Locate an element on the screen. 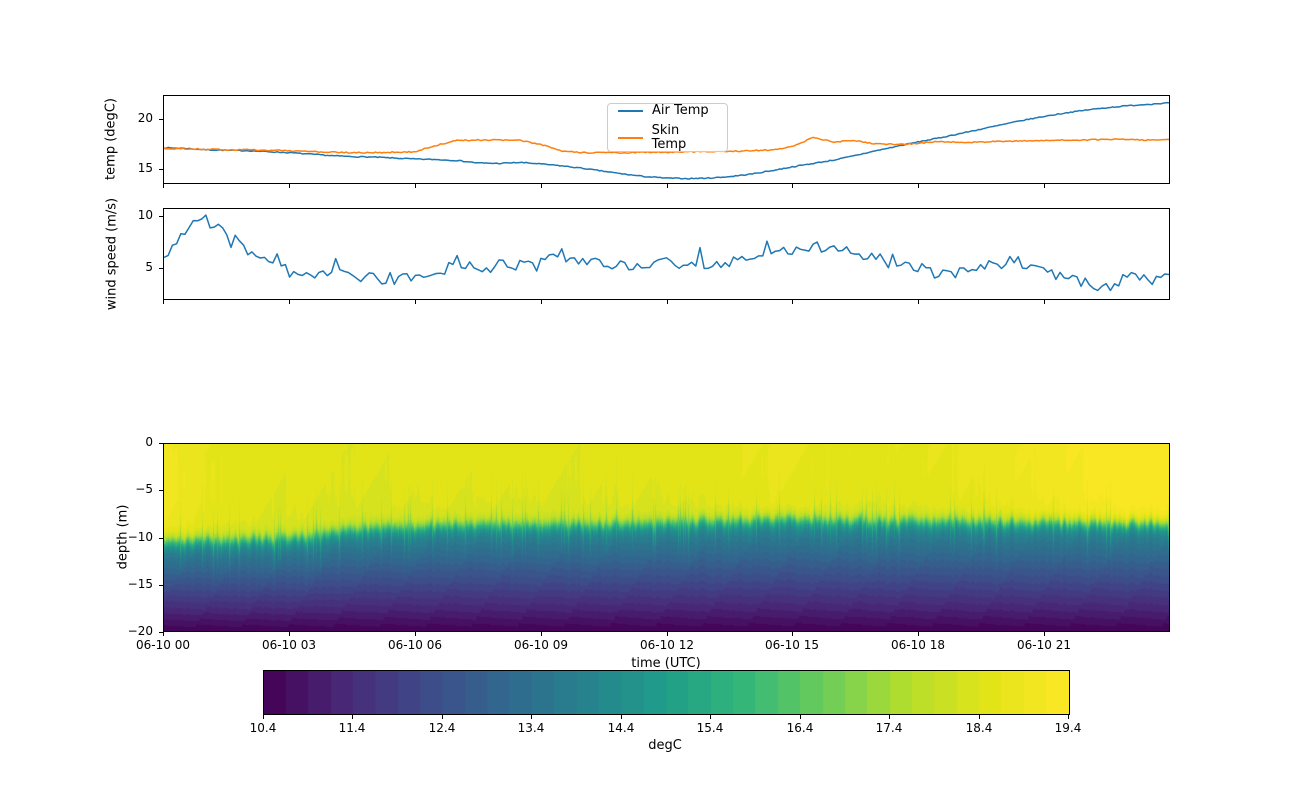  colorbar-tick-label: 12.4 is located at coordinates (442, 728).